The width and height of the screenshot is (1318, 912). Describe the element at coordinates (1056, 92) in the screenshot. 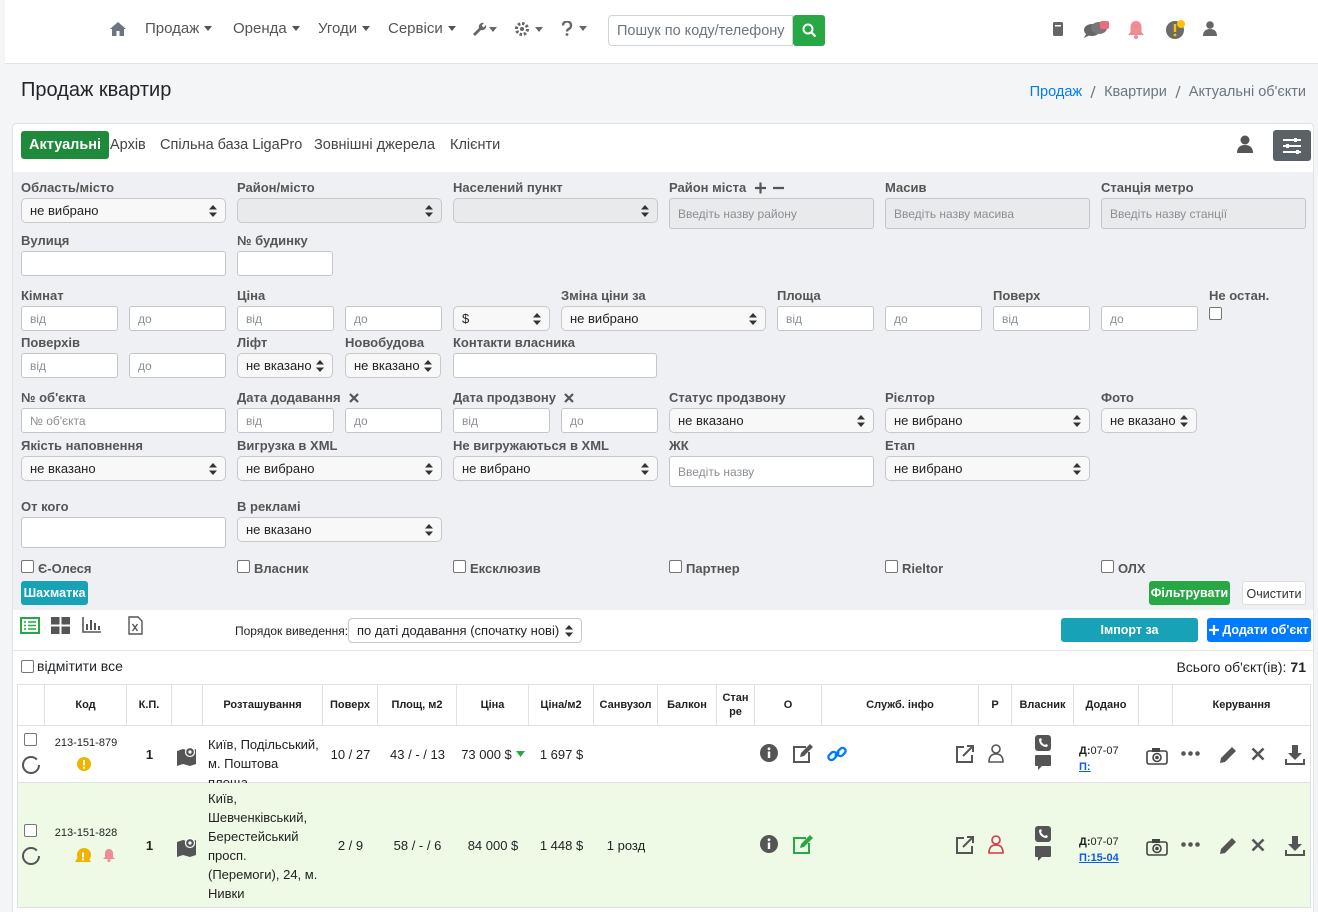

I see `breadcrumb-link: Продаж` at that location.